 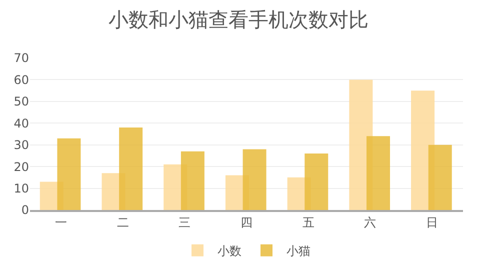 What do you see at coordinates (432, 222) in the screenshot?
I see `x-tick-label: 日` at bounding box center [432, 222].